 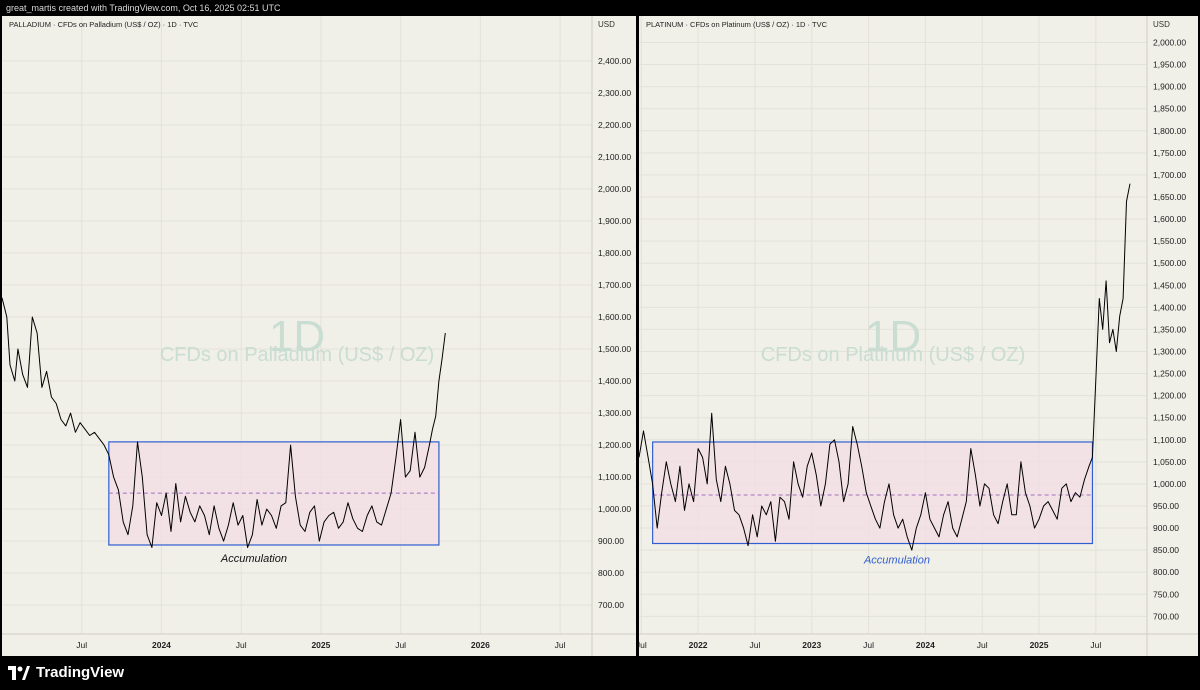 What do you see at coordinates (80, 672) in the screenshot?
I see `brand-name: TradingView` at bounding box center [80, 672].